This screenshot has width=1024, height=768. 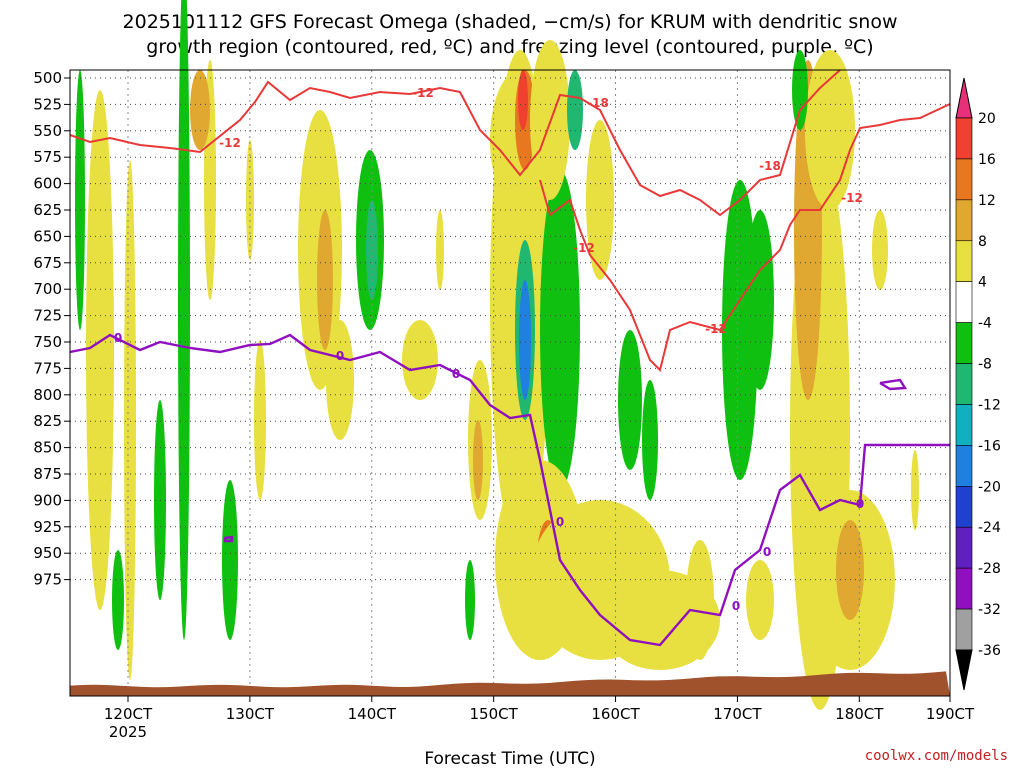 I want to click on colorbar-label: -12, so click(x=989, y=405).